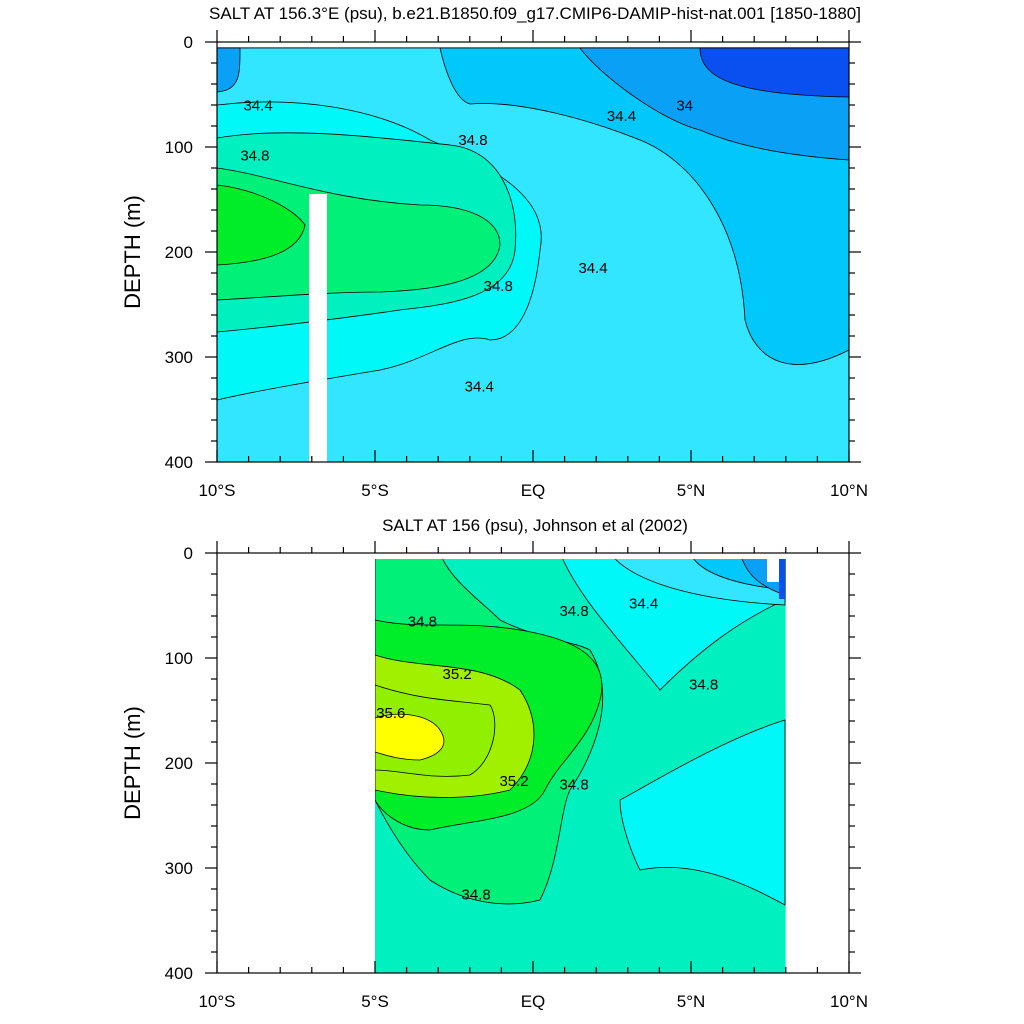 The width and height of the screenshot is (1024, 1024). What do you see at coordinates (229, 70) in the screenshot?
I see `region-34.0-west` at bounding box center [229, 70].